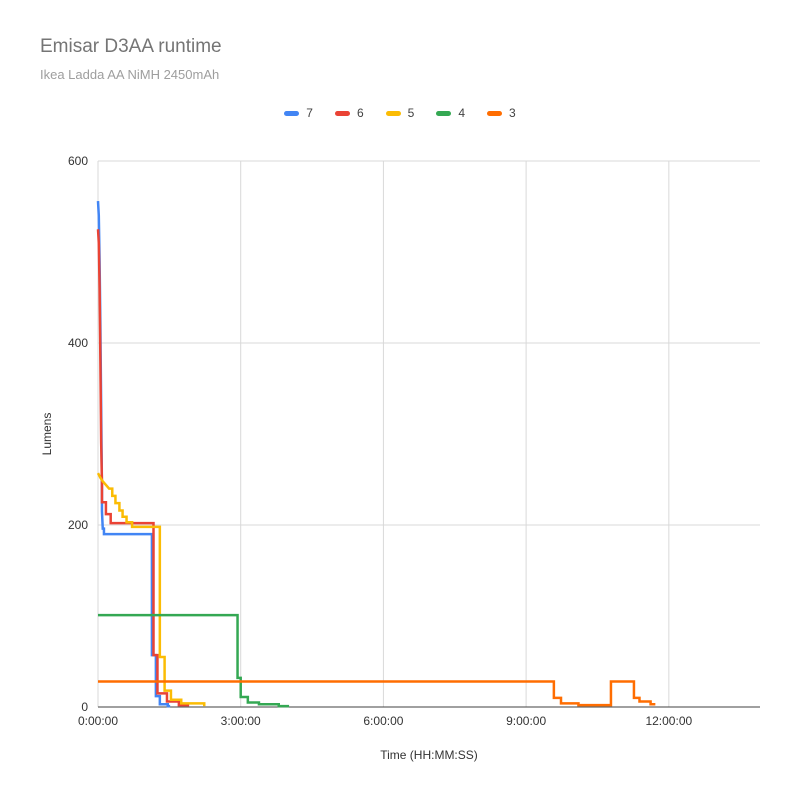 This screenshot has width=800, height=800. What do you see at coordinates (429, 755) in the screenshot?
I see `x-axis-title: Time (HH:MM:SS)` at bounding box center [429, 755].